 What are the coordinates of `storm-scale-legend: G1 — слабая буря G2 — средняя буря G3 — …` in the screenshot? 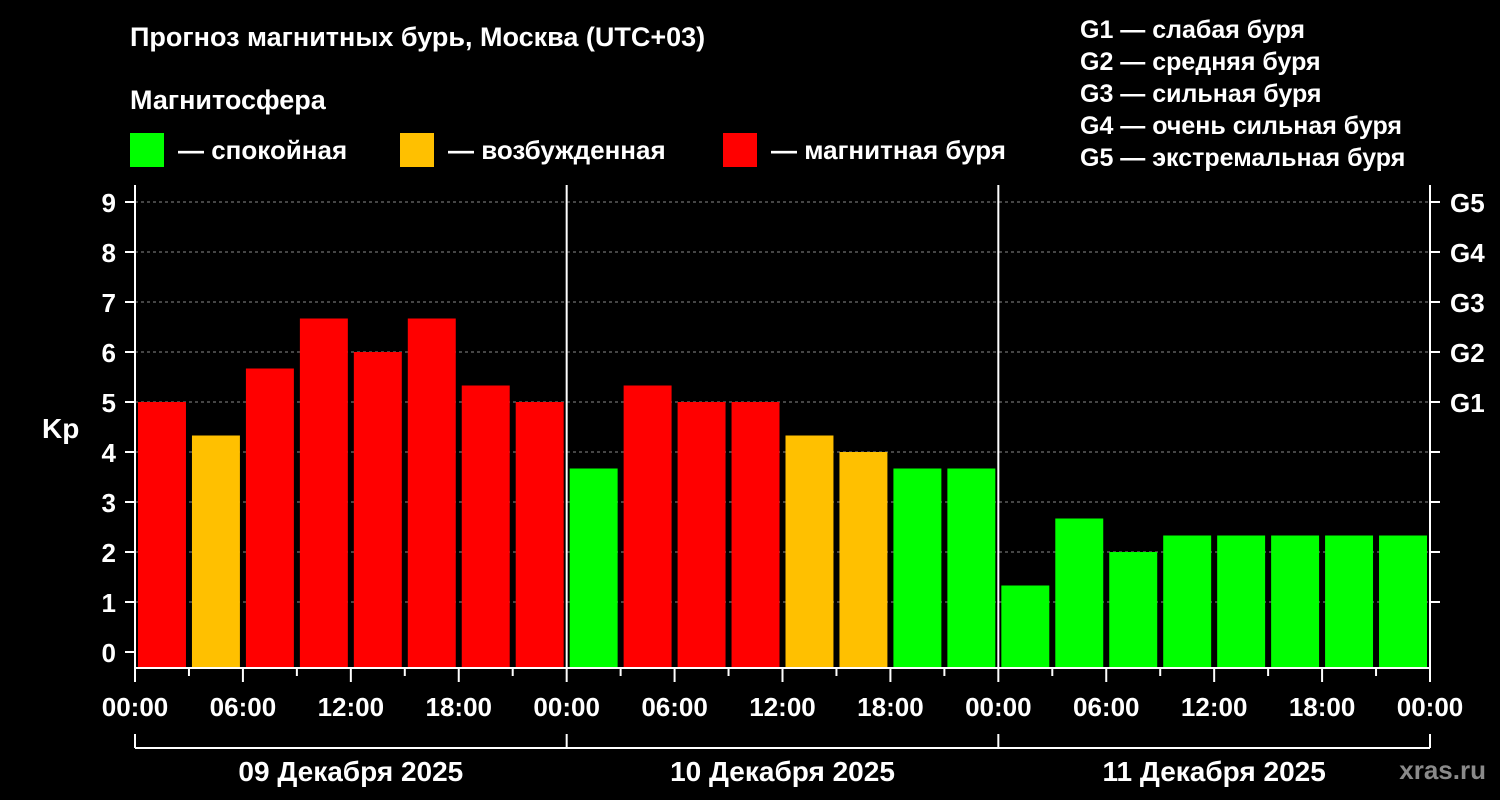 It's located at (1242, 94).